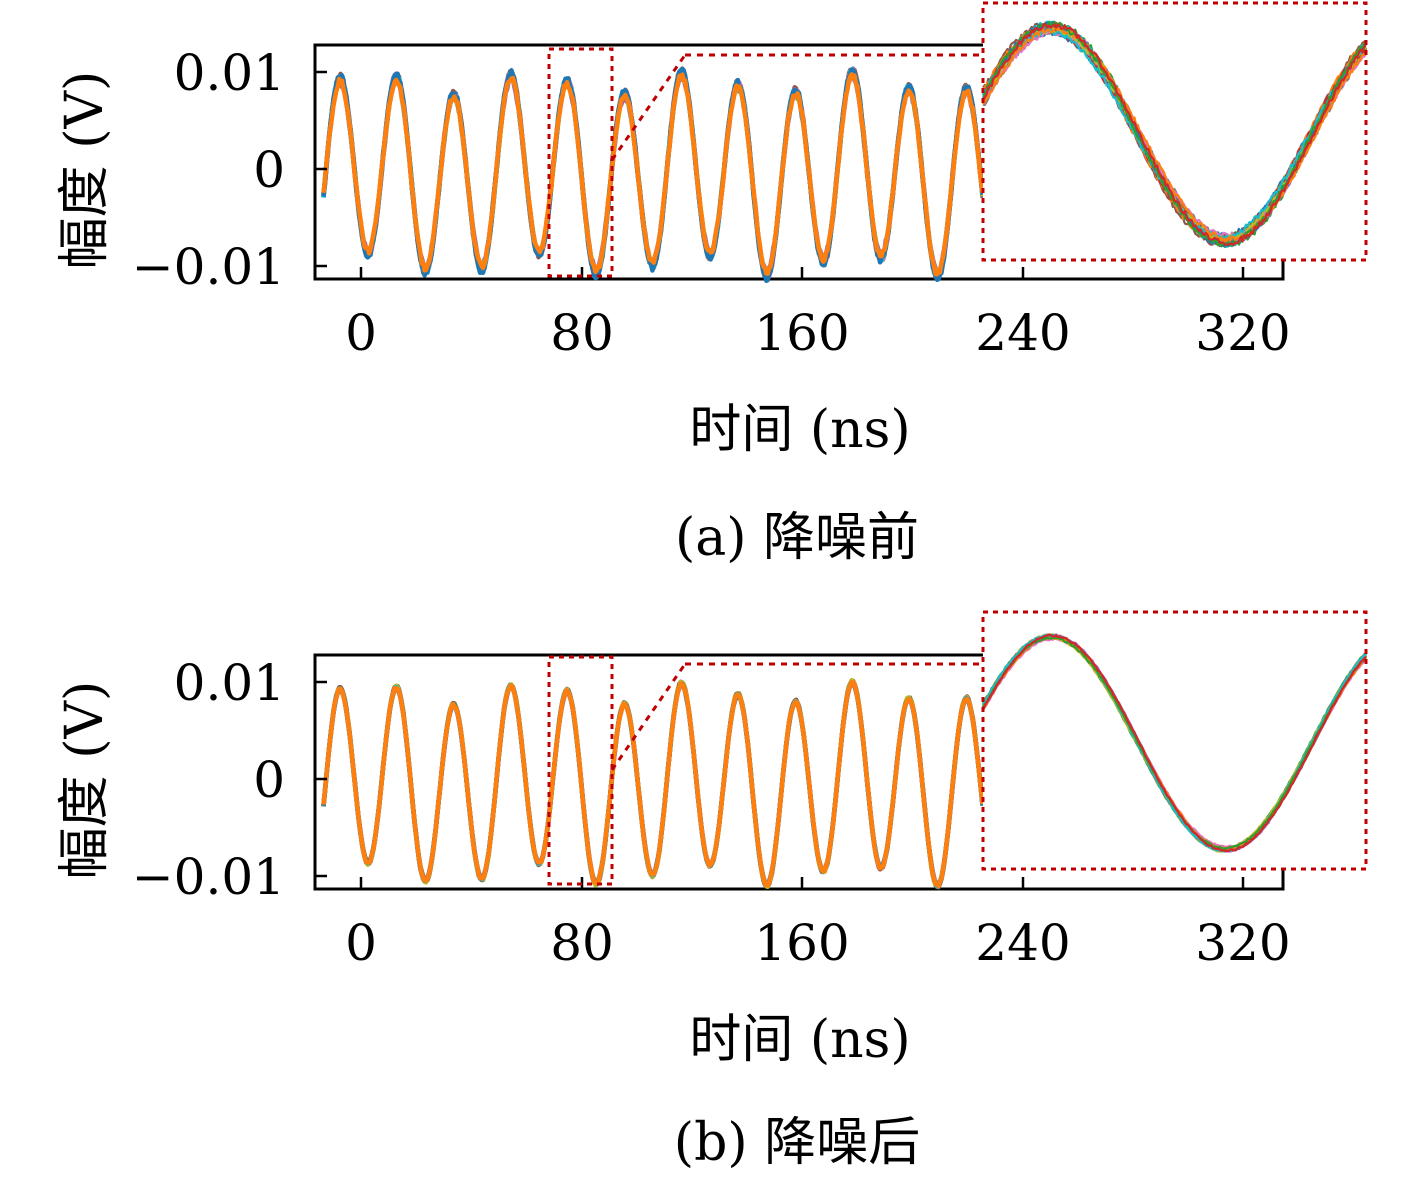 This screenshot has height=1178, width=1417. I want to click on zoom-connector-a-top, so click(648, 107).